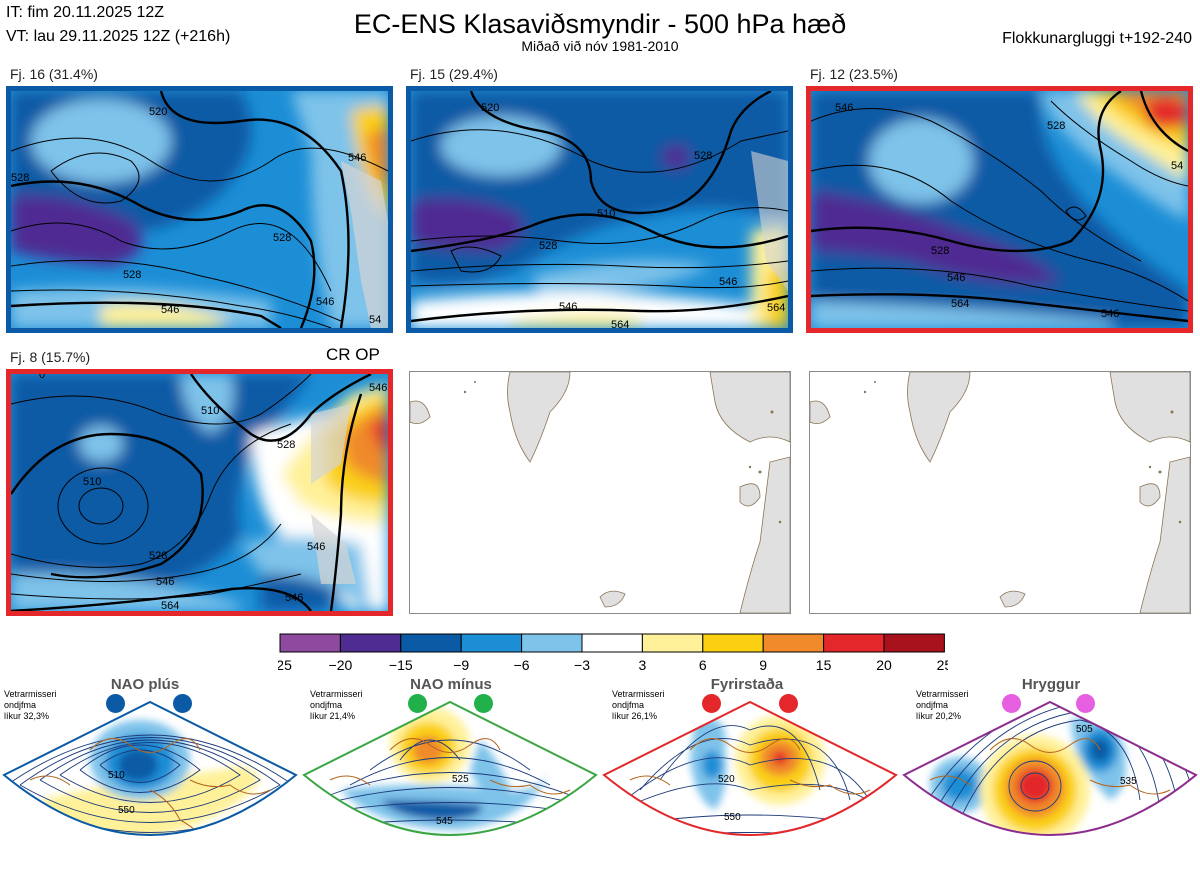  I want to click on colorbar-tick-label: 3, so click(643, 665).